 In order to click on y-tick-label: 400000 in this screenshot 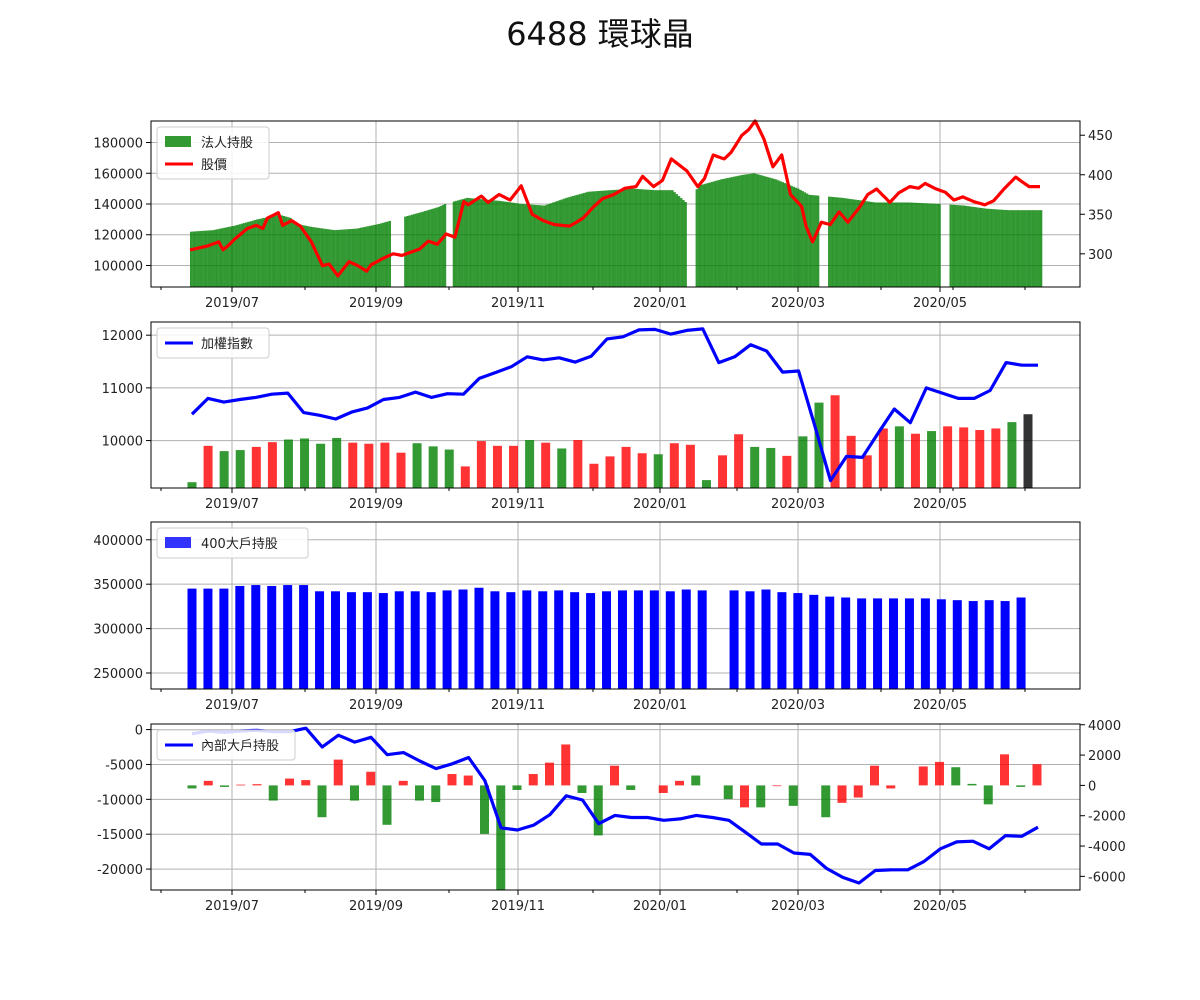, I will do `click(118, 541)`.